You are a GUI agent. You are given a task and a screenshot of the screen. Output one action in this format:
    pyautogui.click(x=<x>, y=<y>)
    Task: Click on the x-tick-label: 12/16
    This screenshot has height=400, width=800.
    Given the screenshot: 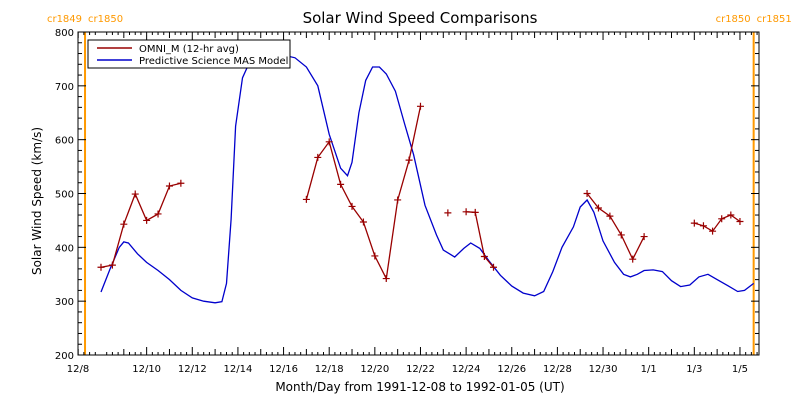 What is the action you would take?
    pyautogui.click(x=283, y=369)
    